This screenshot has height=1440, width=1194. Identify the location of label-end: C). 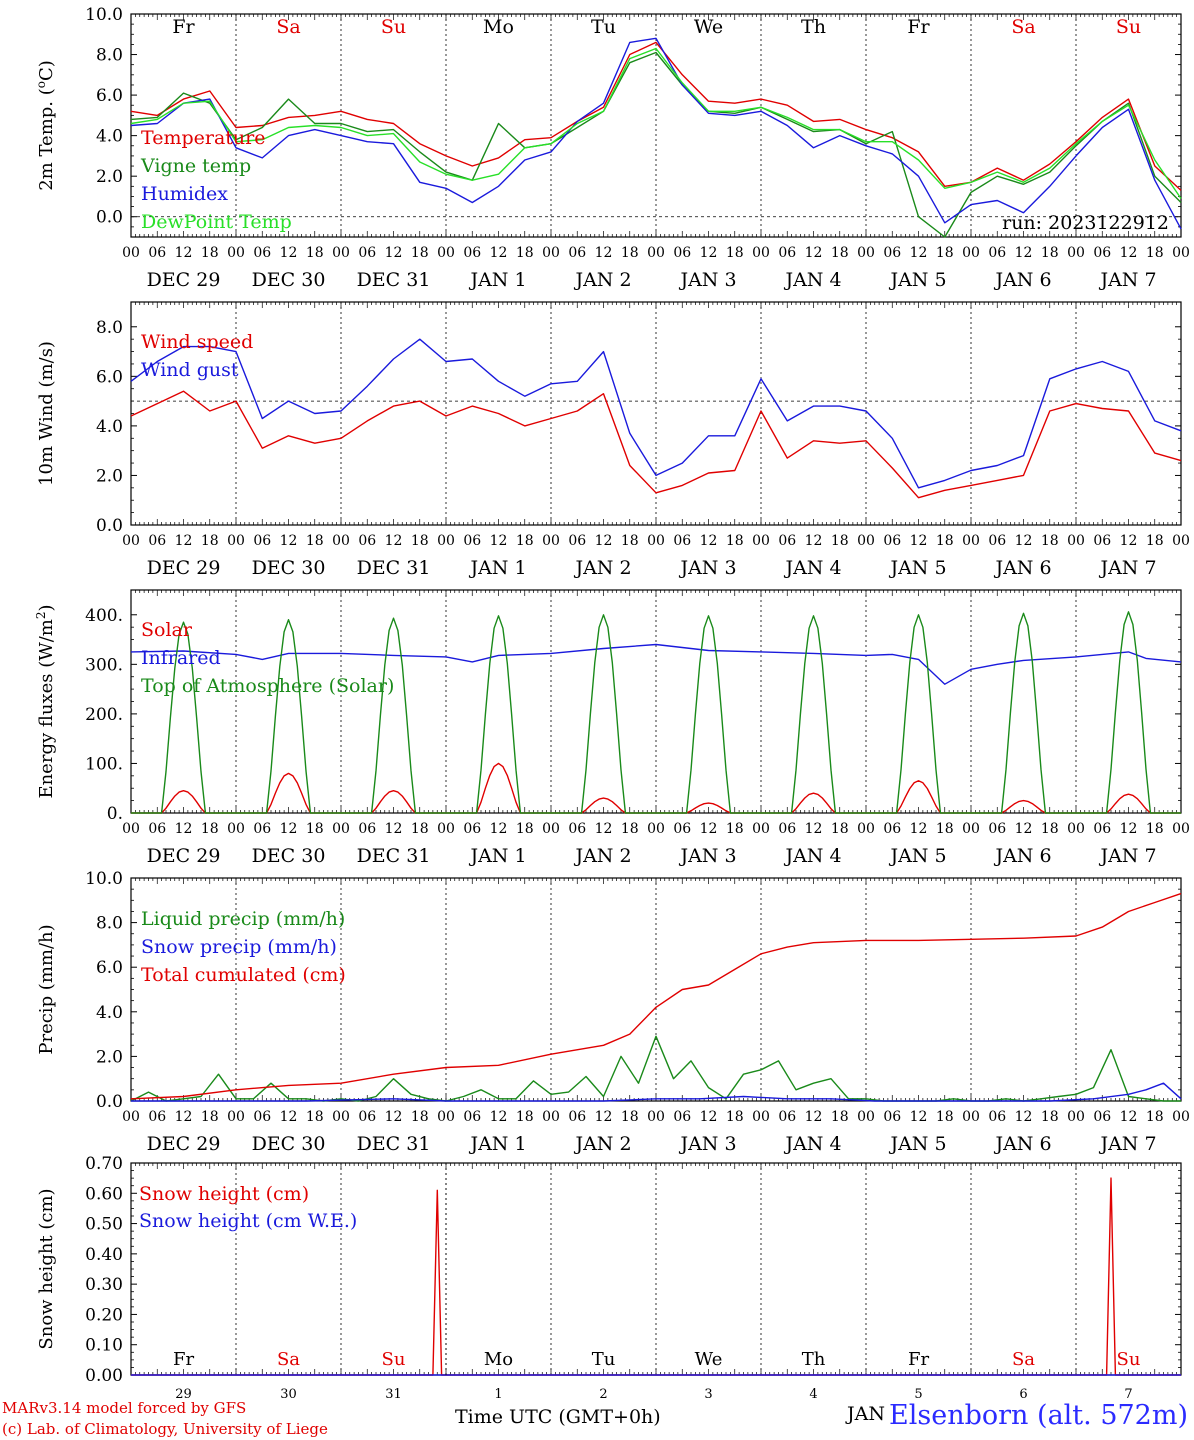
(46, 70).